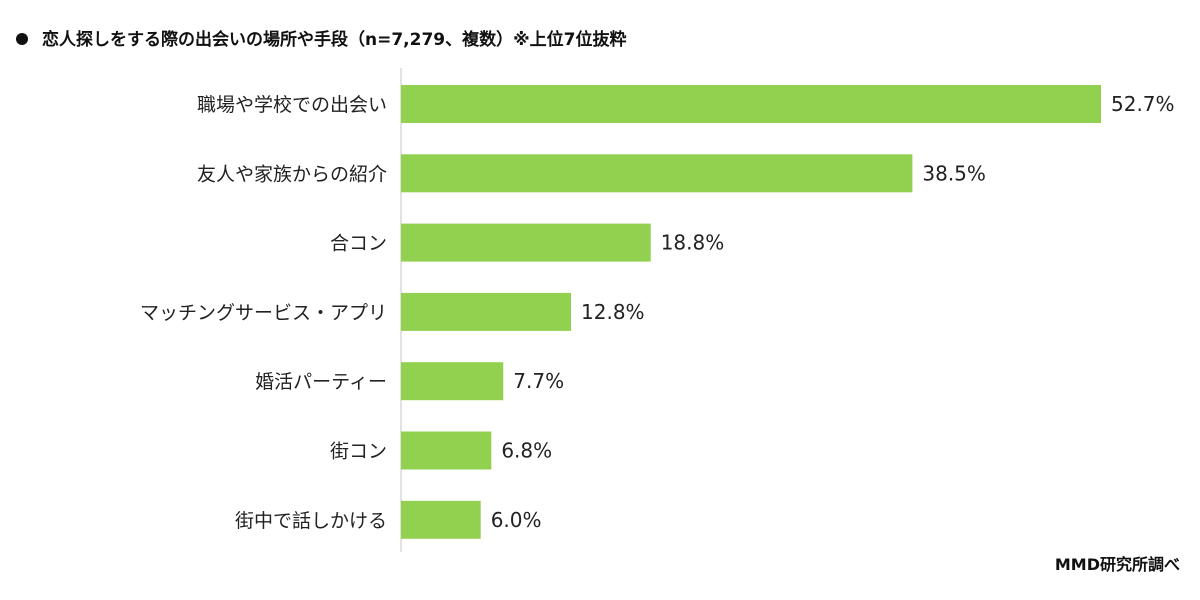 Image resolution: width=1200 pixels, height=600 pixels. I want to click on value-label: 52.7%, so click(1143, 104).